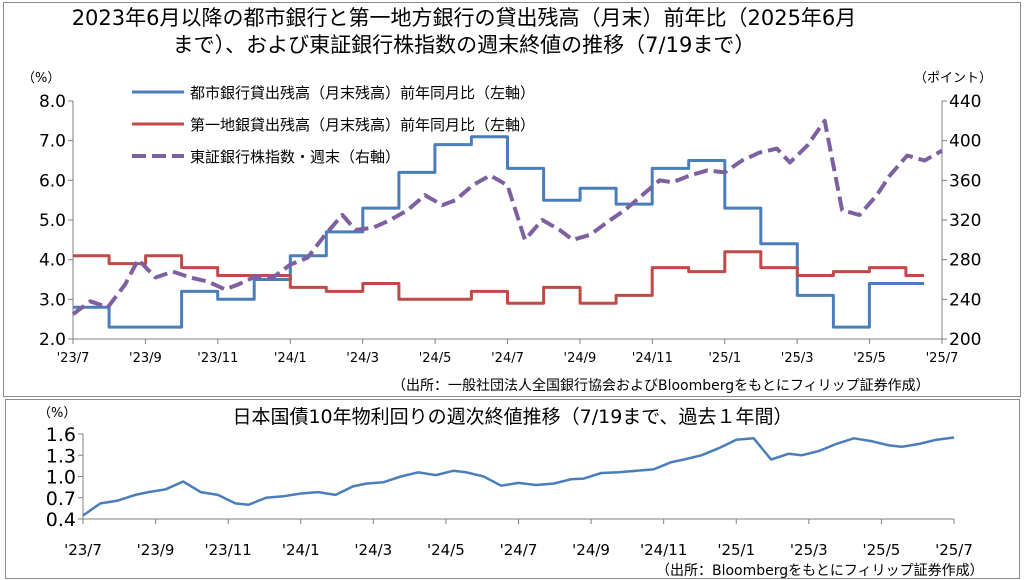 The image size is (1024, 580). Describe the element at coordinates (290, 358) in the screenshot. I see `x-tick-label: '24/1` at that location.